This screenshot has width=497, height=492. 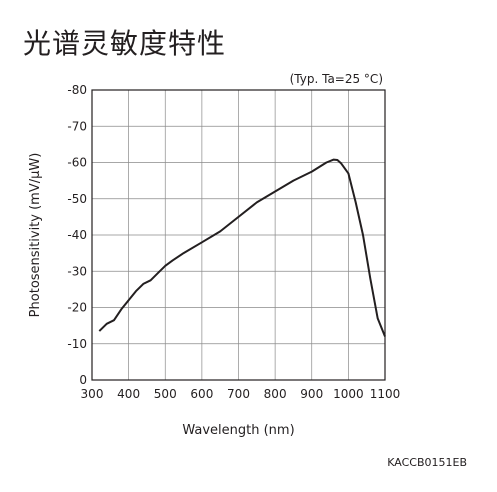 I want to click on x-tick-label: 1000, so click(x=348, y=394).